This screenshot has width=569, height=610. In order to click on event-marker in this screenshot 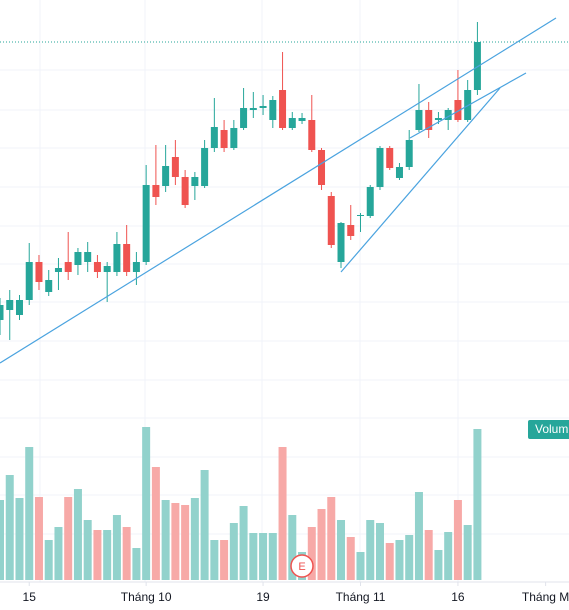, I will do `click(302, 566)`.